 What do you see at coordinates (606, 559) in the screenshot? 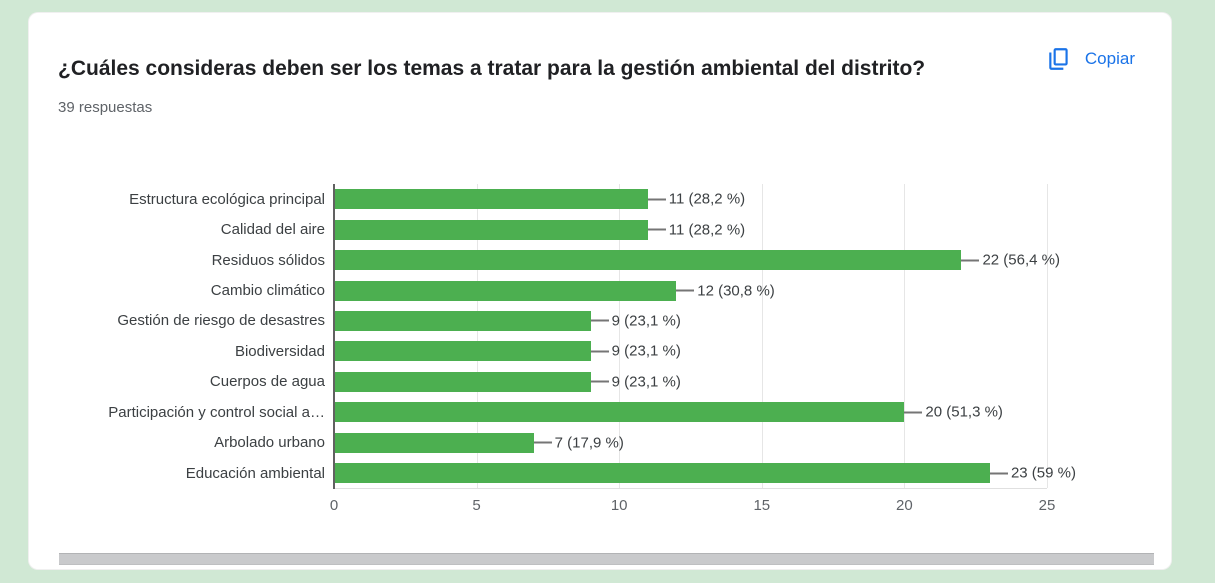
I see `scrollbar-thumb` at bounding box center [606, 559].